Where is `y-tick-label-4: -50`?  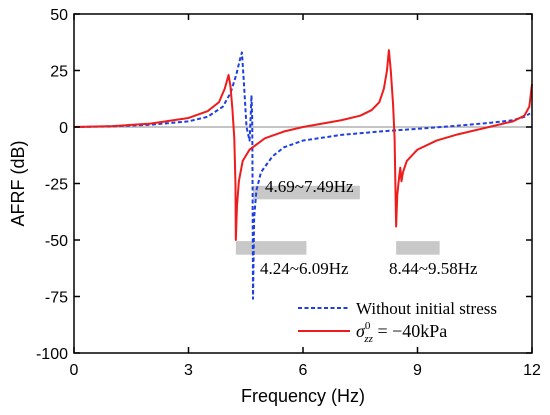
y-tick-label-4: -50 is located at coordinates (56, 241).